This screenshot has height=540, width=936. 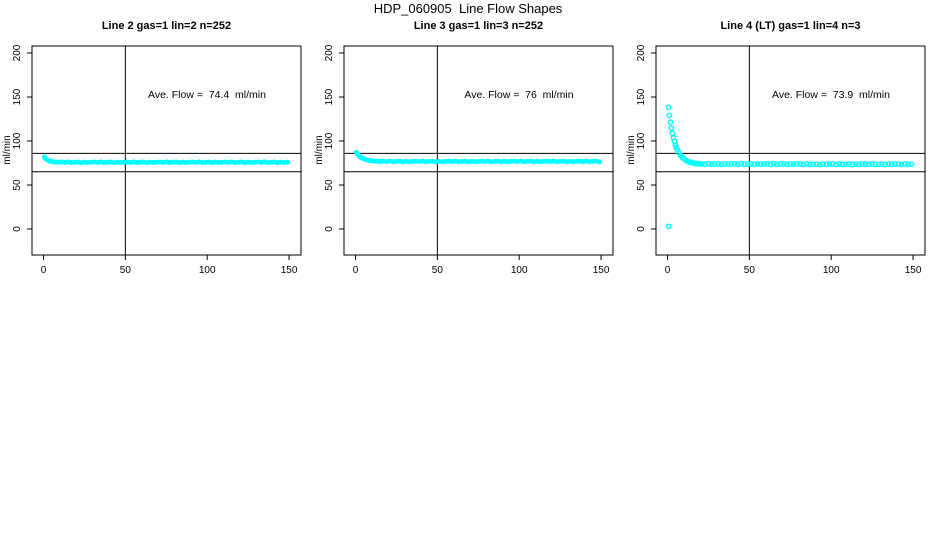 What do you see at coordinates (166, 26) in the screenshot?
I see `panel-title: Line 2 gas=1 lin=2 n=252` at bounding box center [166, 26].